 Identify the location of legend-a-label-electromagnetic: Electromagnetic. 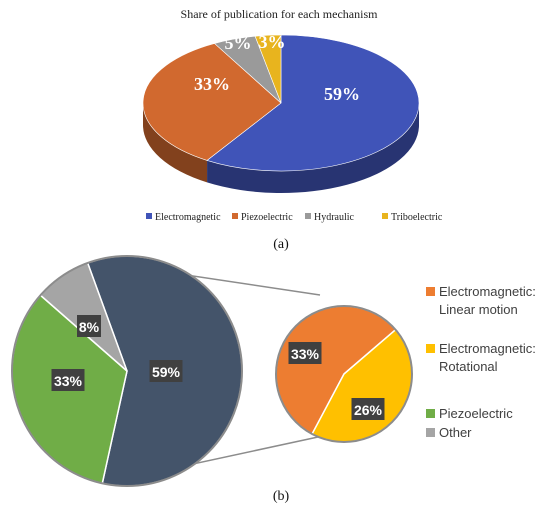
(188, 217).